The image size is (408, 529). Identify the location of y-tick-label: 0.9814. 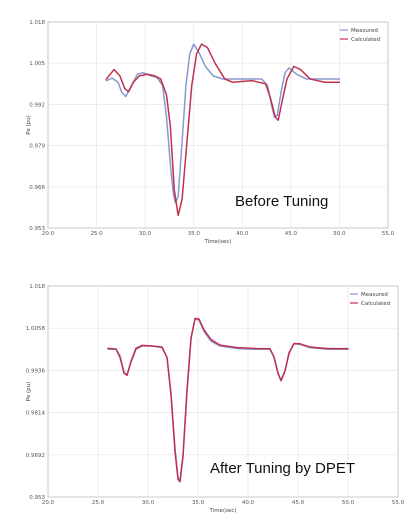
(36, 414).